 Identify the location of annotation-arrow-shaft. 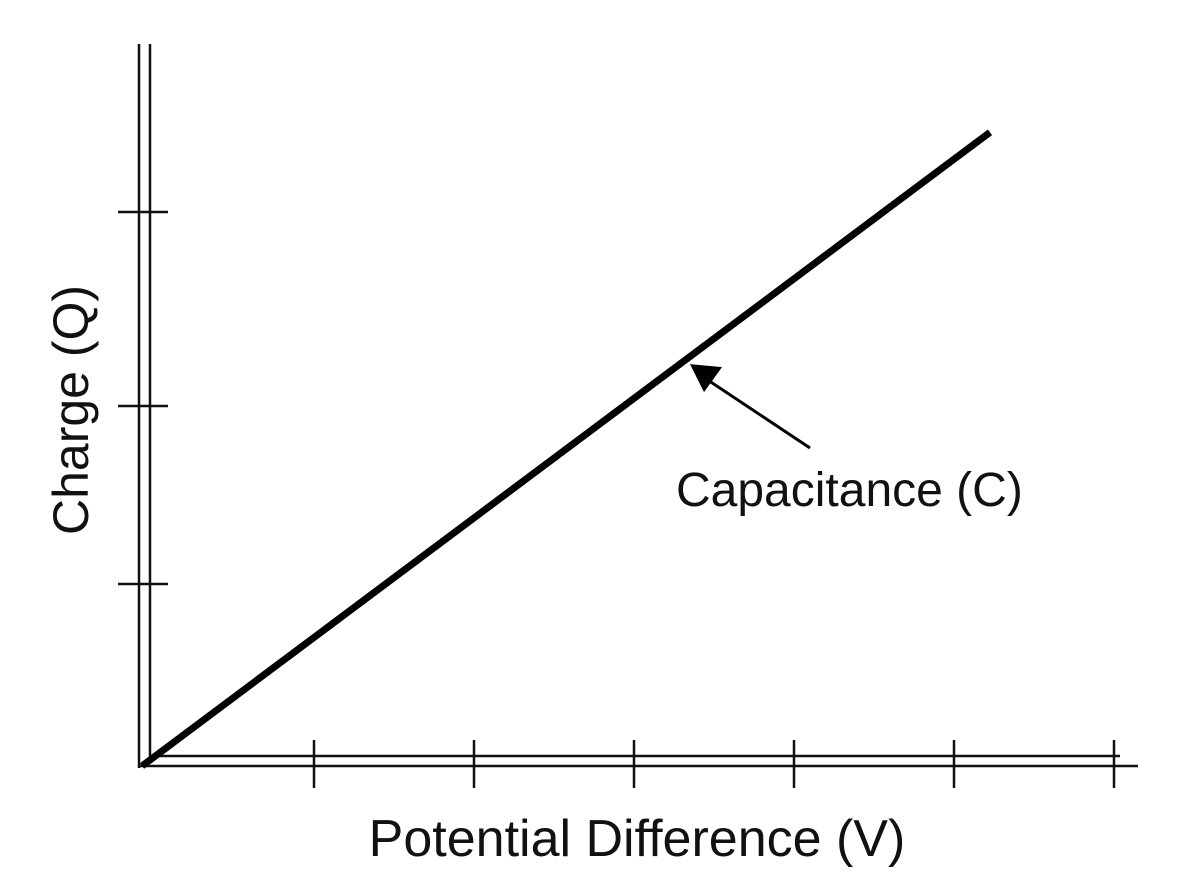
(759, 414).